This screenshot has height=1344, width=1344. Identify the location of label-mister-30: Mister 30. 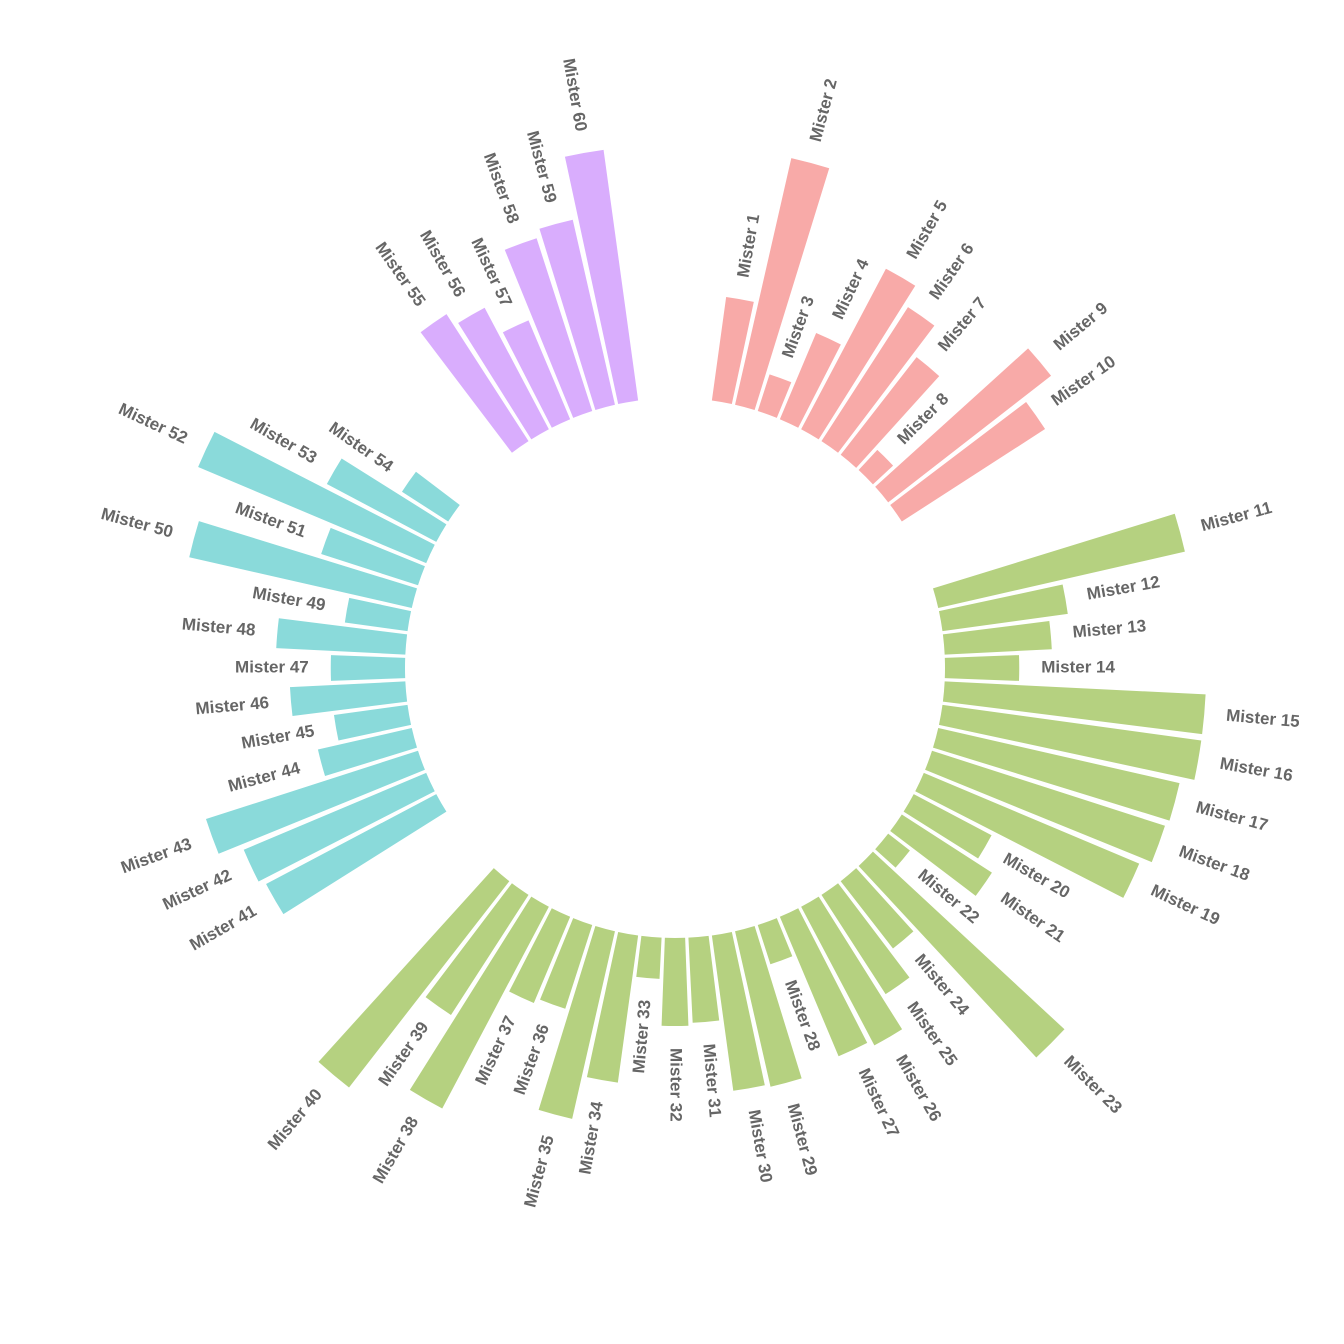
(761, 1146).